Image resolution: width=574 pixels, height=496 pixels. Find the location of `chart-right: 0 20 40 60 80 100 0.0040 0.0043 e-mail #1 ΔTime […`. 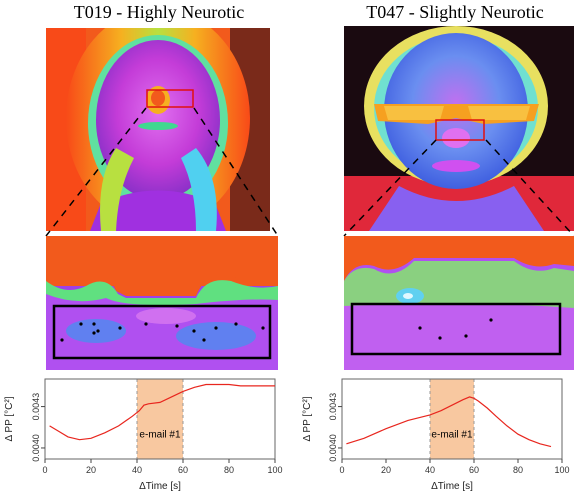

chart-right: 0 20 40 60 80 100 0.0040 0.0043 e-mail #1 ΔTime [… is located at coordinates (436, 432).